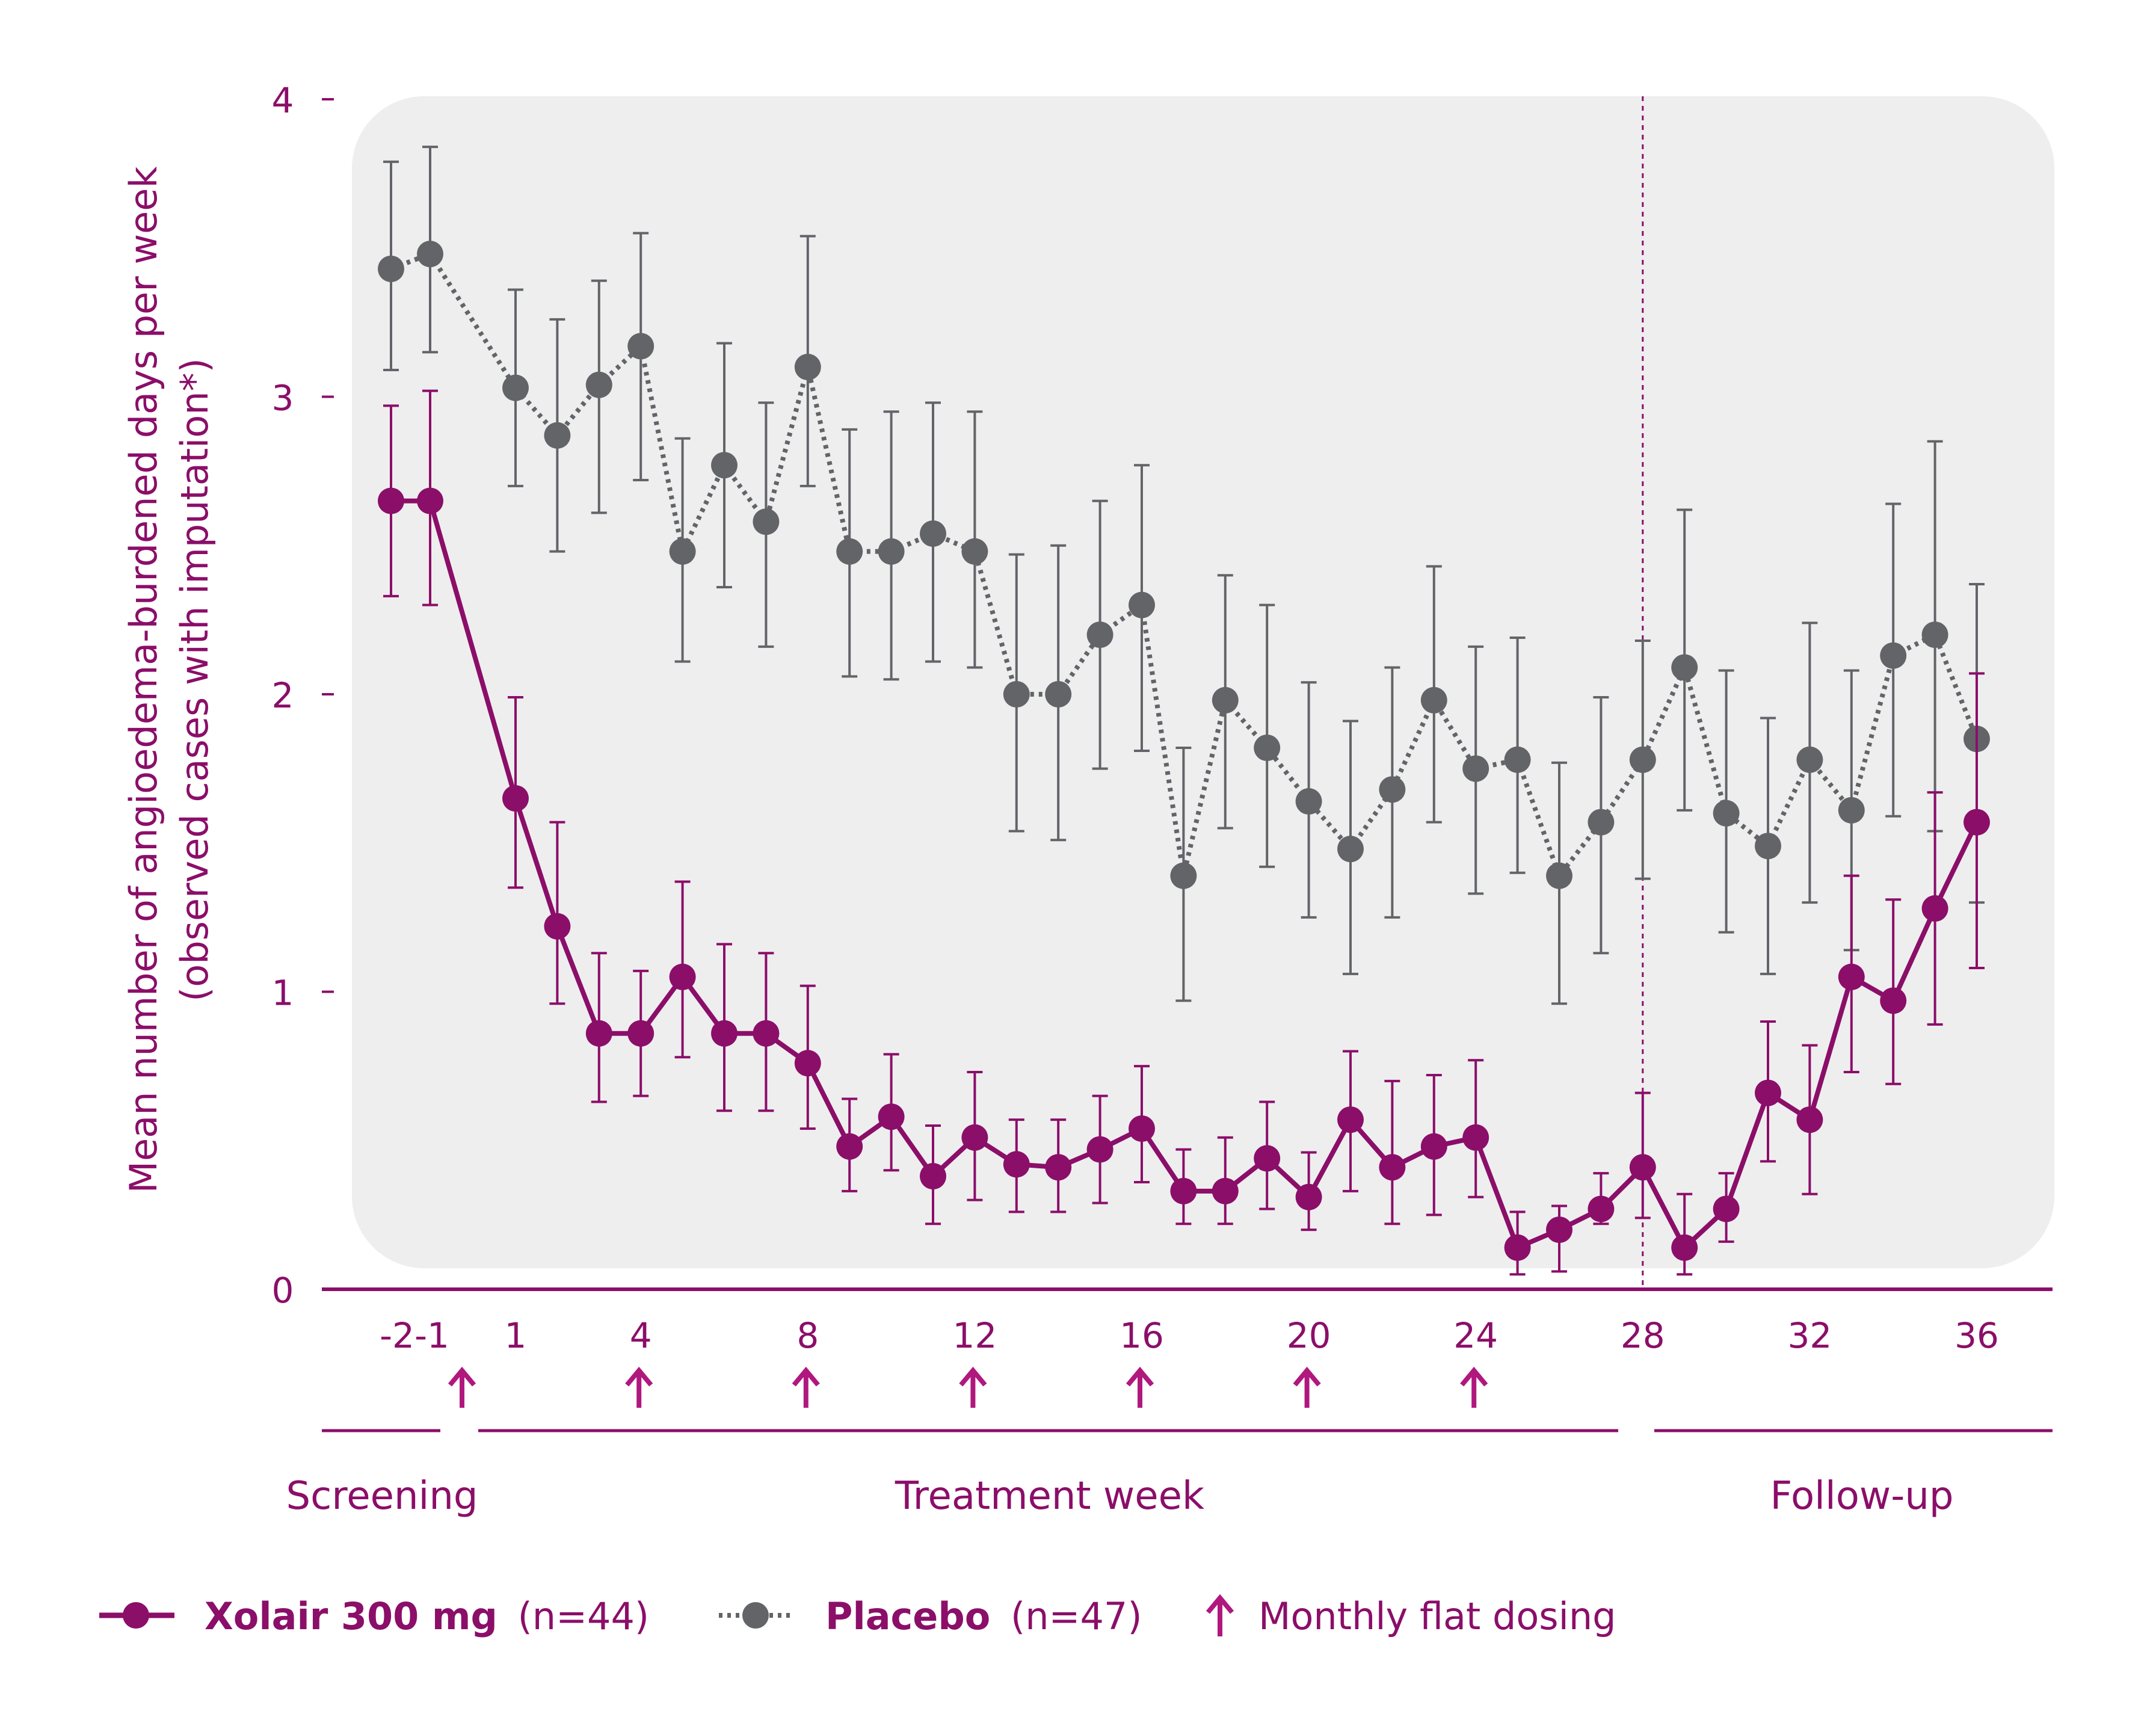  I want to click on period-label: Treatment week, so click(1049, 1496).